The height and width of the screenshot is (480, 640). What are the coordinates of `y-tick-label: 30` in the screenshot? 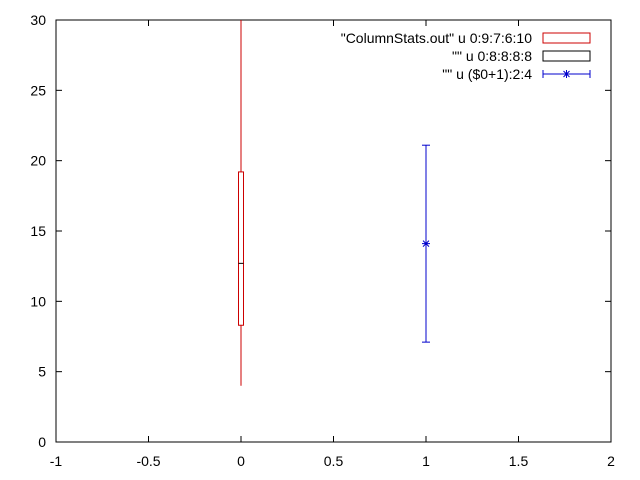 It's located at (38, 20).